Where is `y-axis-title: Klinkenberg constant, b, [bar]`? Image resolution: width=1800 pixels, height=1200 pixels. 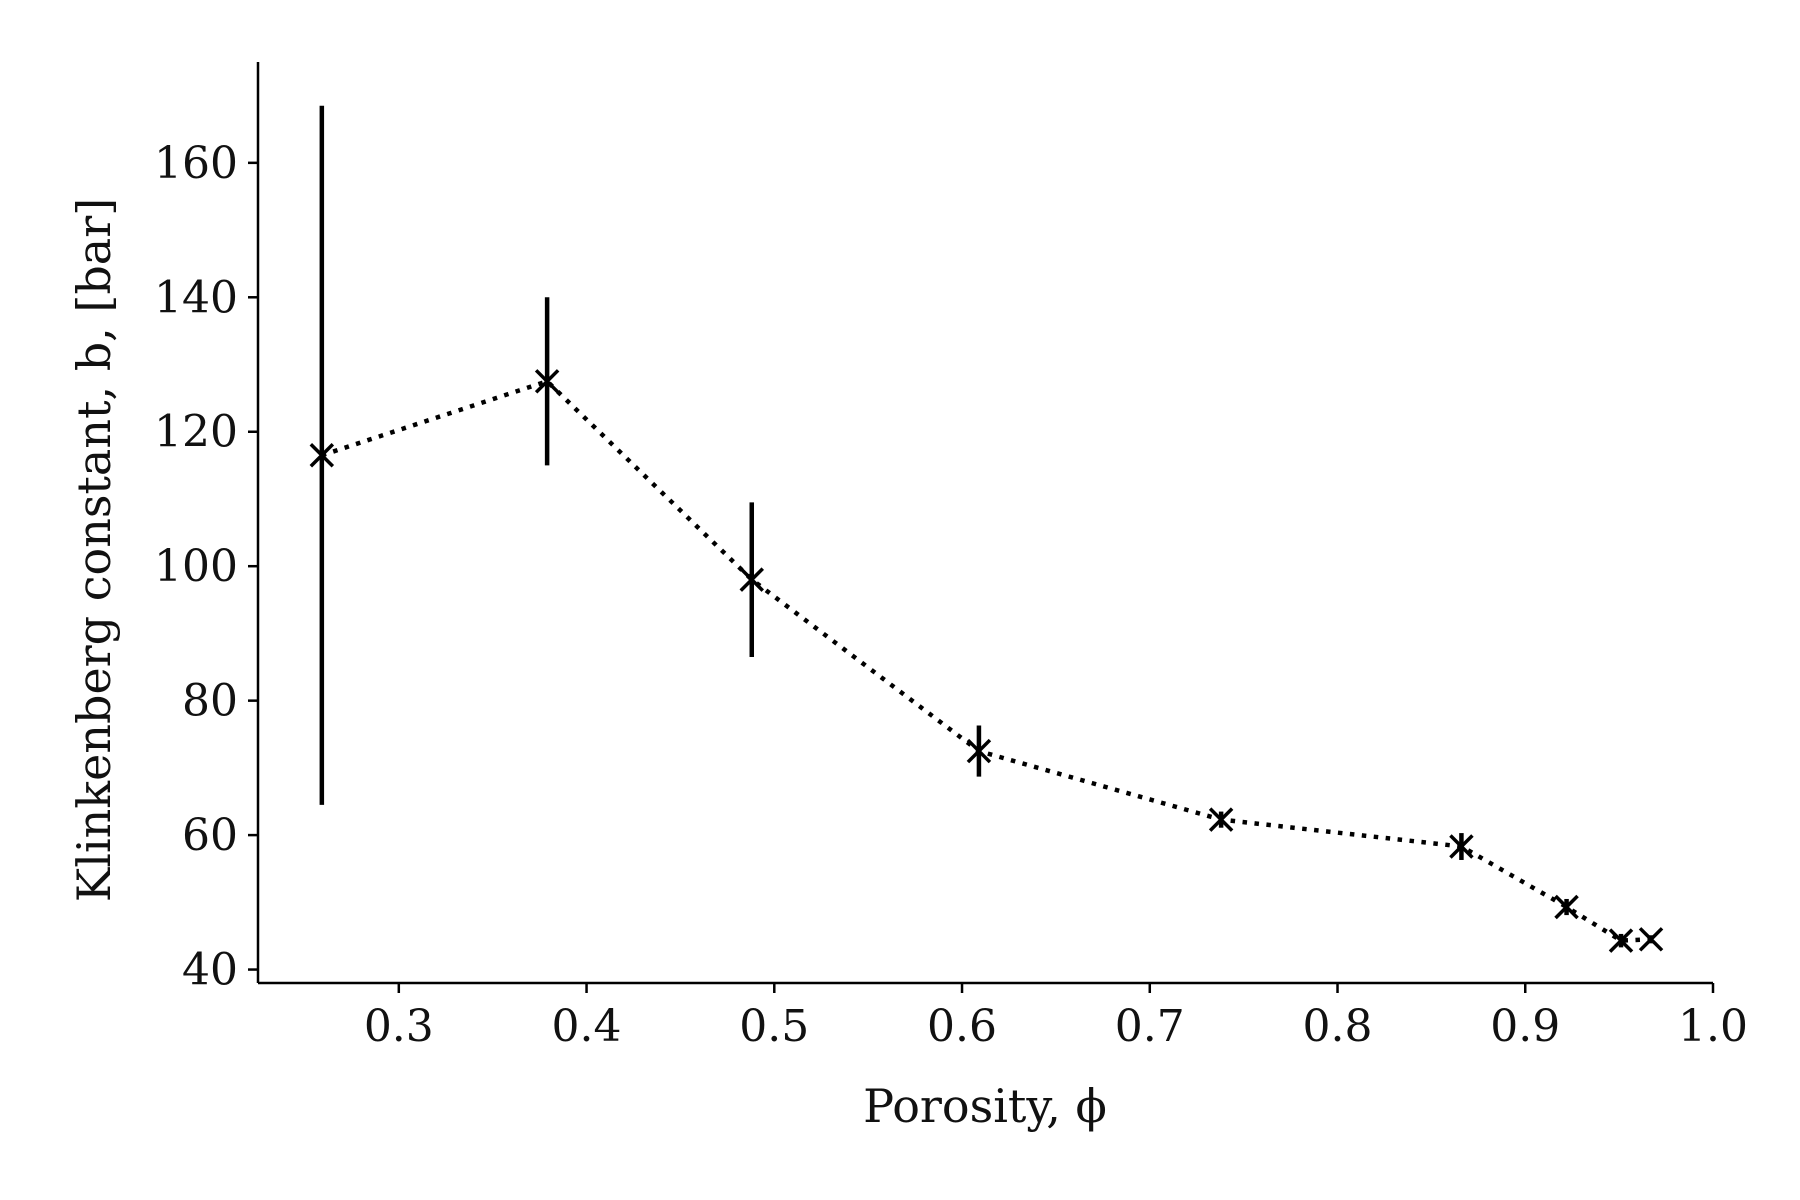
y-axis-title: Klinkenberg constant, b, [bar] is located at coordinates (94, 550).